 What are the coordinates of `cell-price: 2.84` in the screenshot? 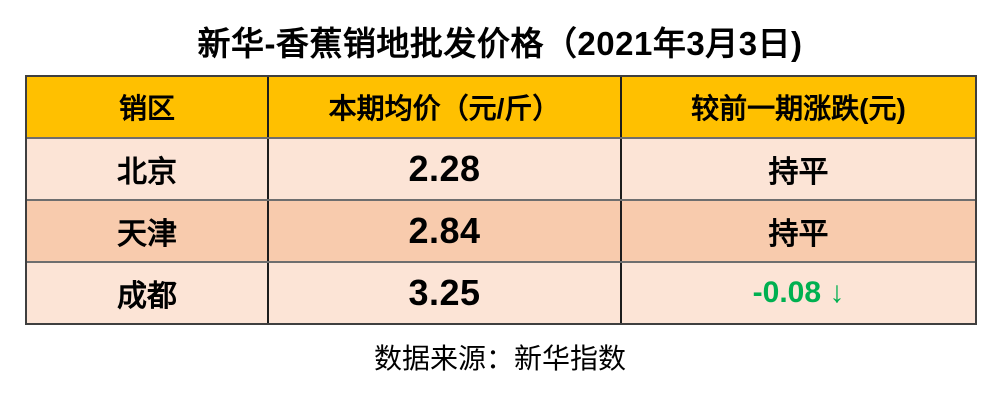 It's located at (443, 231).